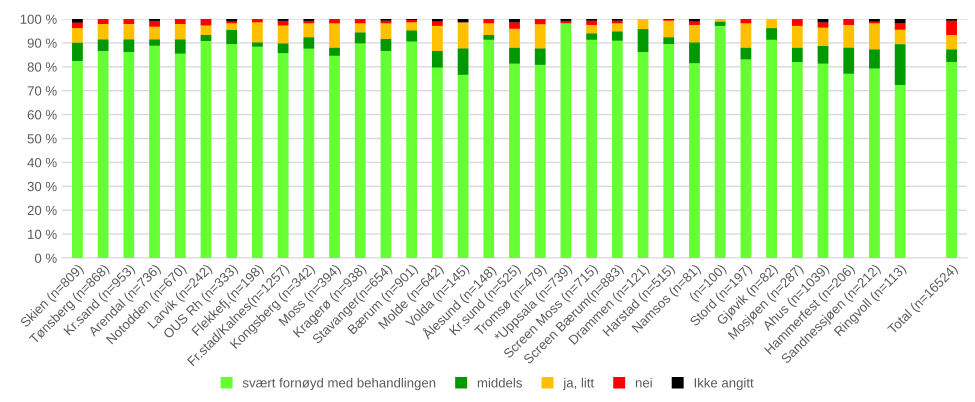  I want to click on y-tick-label: 40 %, so click(42, 163).